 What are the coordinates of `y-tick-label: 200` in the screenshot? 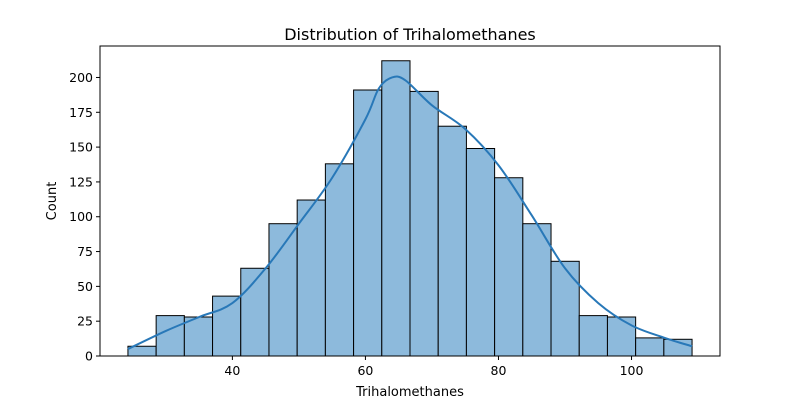 It's located at (81, 77).